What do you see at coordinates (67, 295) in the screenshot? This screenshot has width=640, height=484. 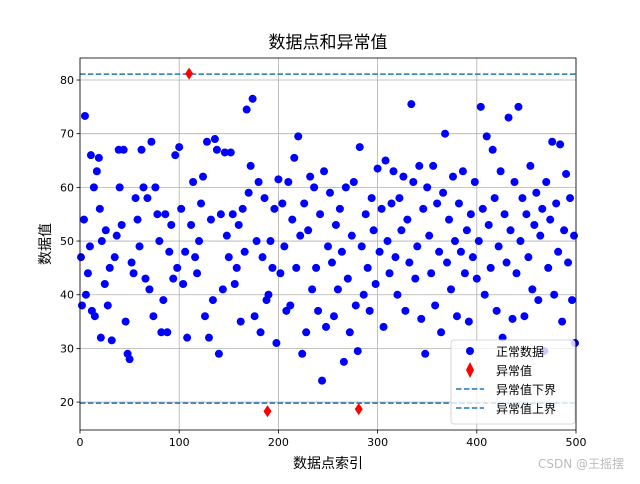 I see `y-tick-label: 40` at bounding box center [67, 295].